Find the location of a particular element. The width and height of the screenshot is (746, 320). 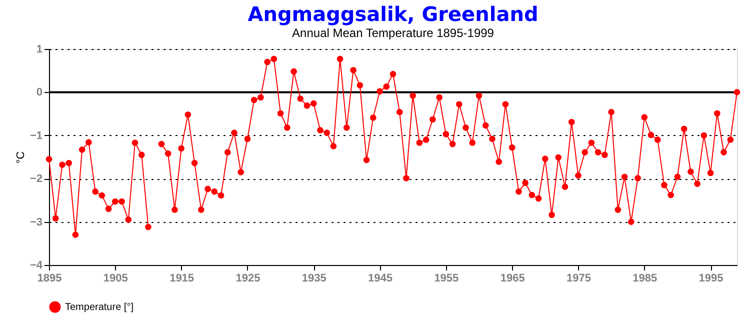

x-tick-label: 1915 is located at coordinates (182, 278).